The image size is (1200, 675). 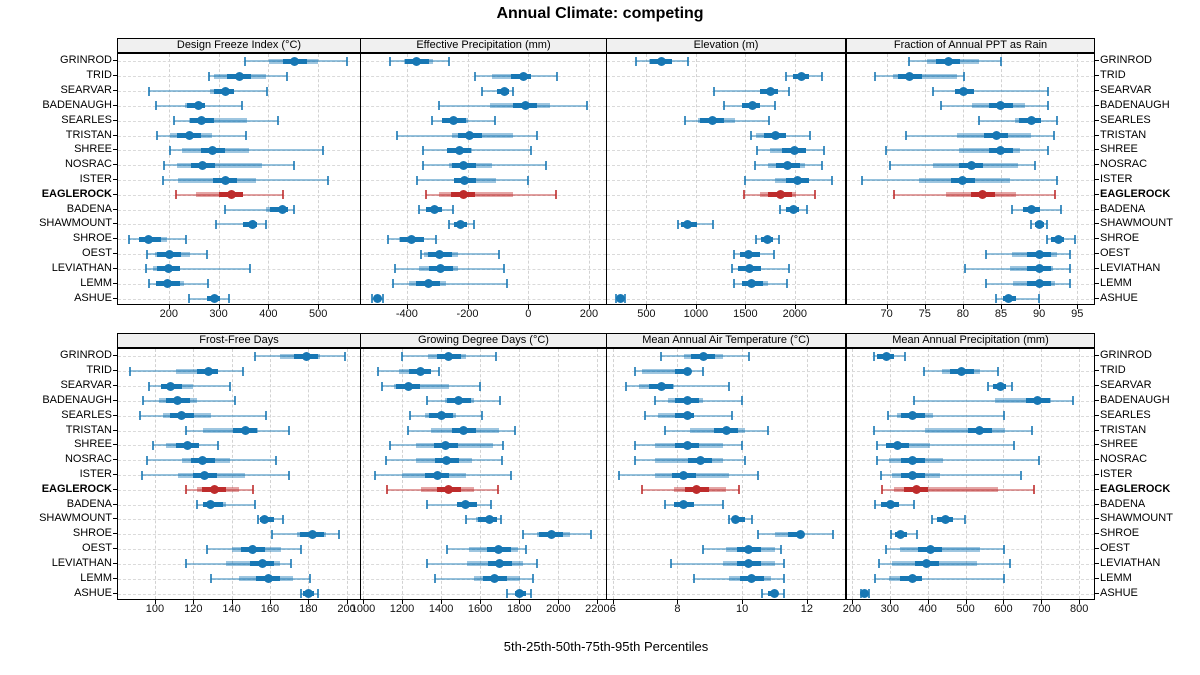 What do you see at coordinates (597, 609) in the screenshot?
I see `axis-tick-label: 2200` at bounding box center [597, 609].